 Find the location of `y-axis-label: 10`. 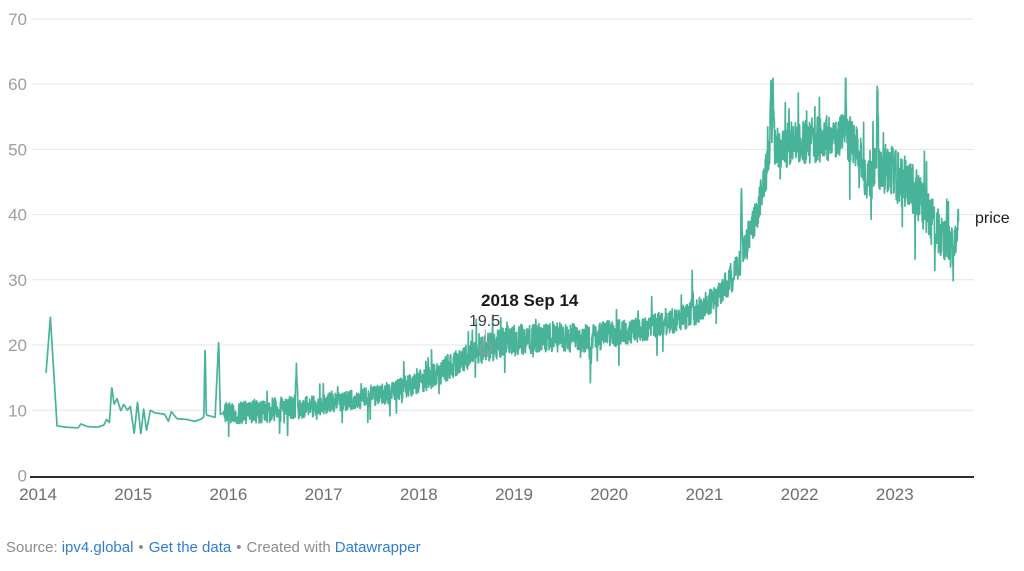

y-axis-label: 10 is located at coordinates (17, 410).